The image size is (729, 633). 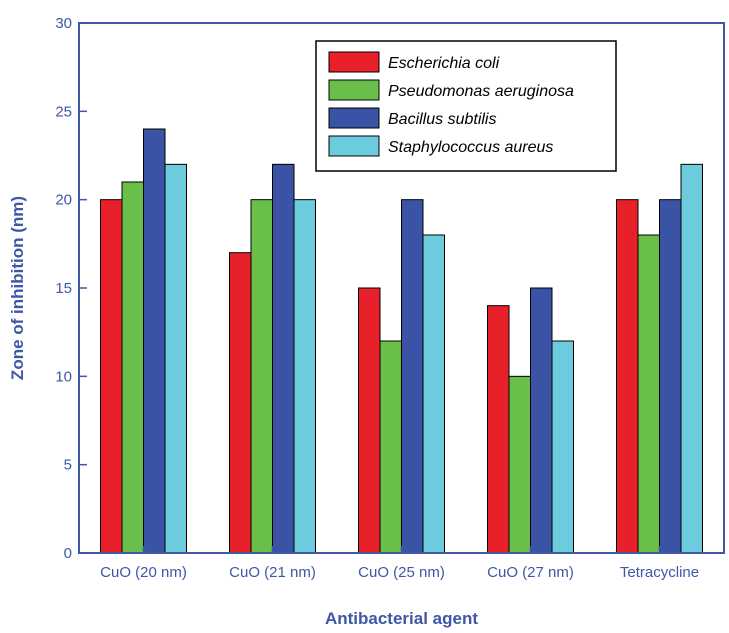 I want to click on x-tick-label: CuO (20 nm), so click(x=143, y=572).